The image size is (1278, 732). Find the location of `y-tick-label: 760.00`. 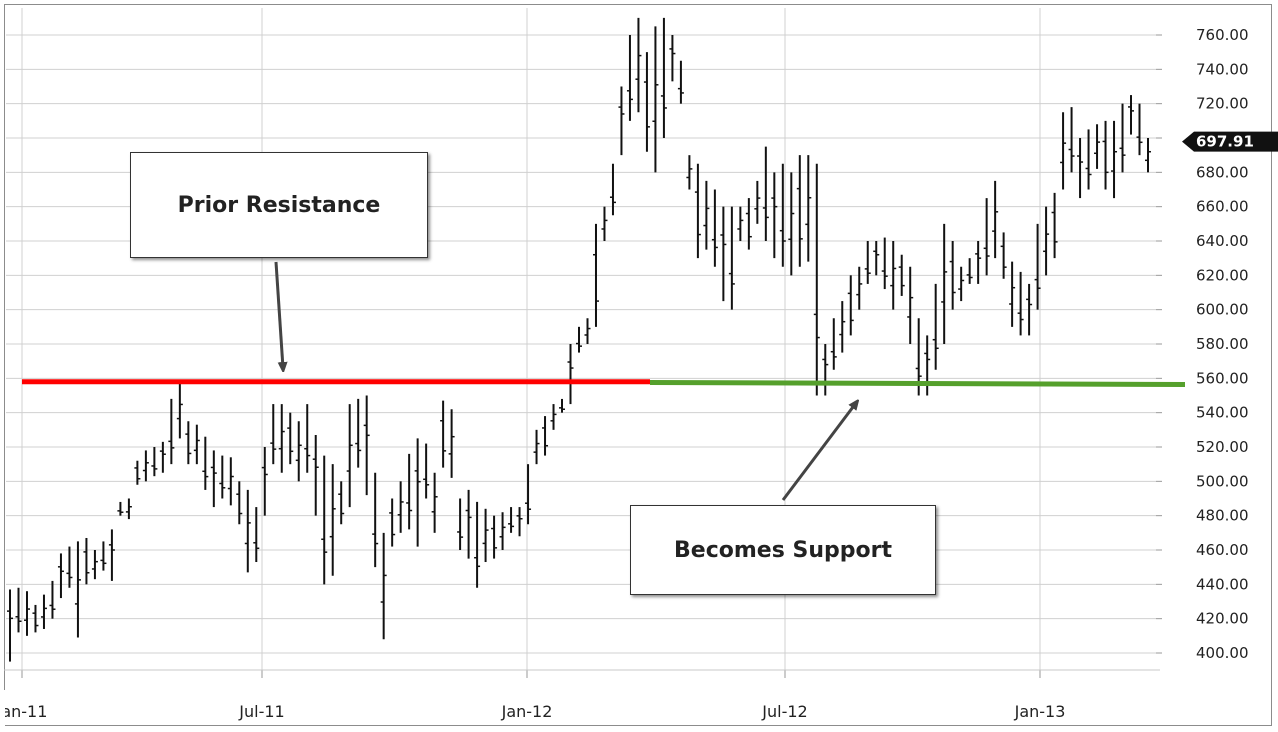

y-tick-label: 760.00 is located at coordinates (1222, 35).